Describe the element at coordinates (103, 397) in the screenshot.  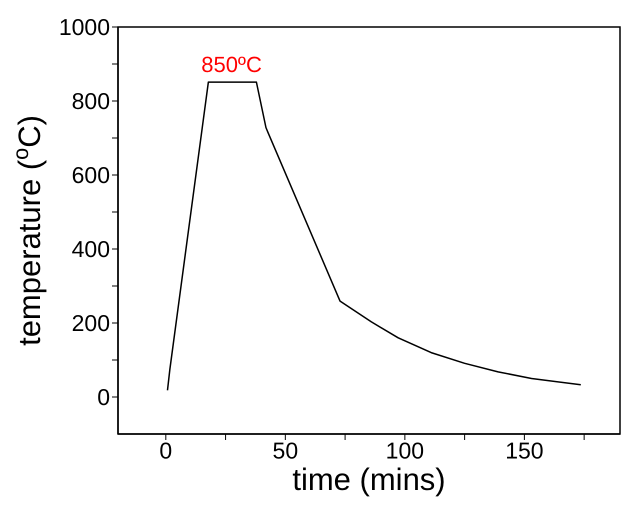
I see `y-tick-label: 0` at that location.